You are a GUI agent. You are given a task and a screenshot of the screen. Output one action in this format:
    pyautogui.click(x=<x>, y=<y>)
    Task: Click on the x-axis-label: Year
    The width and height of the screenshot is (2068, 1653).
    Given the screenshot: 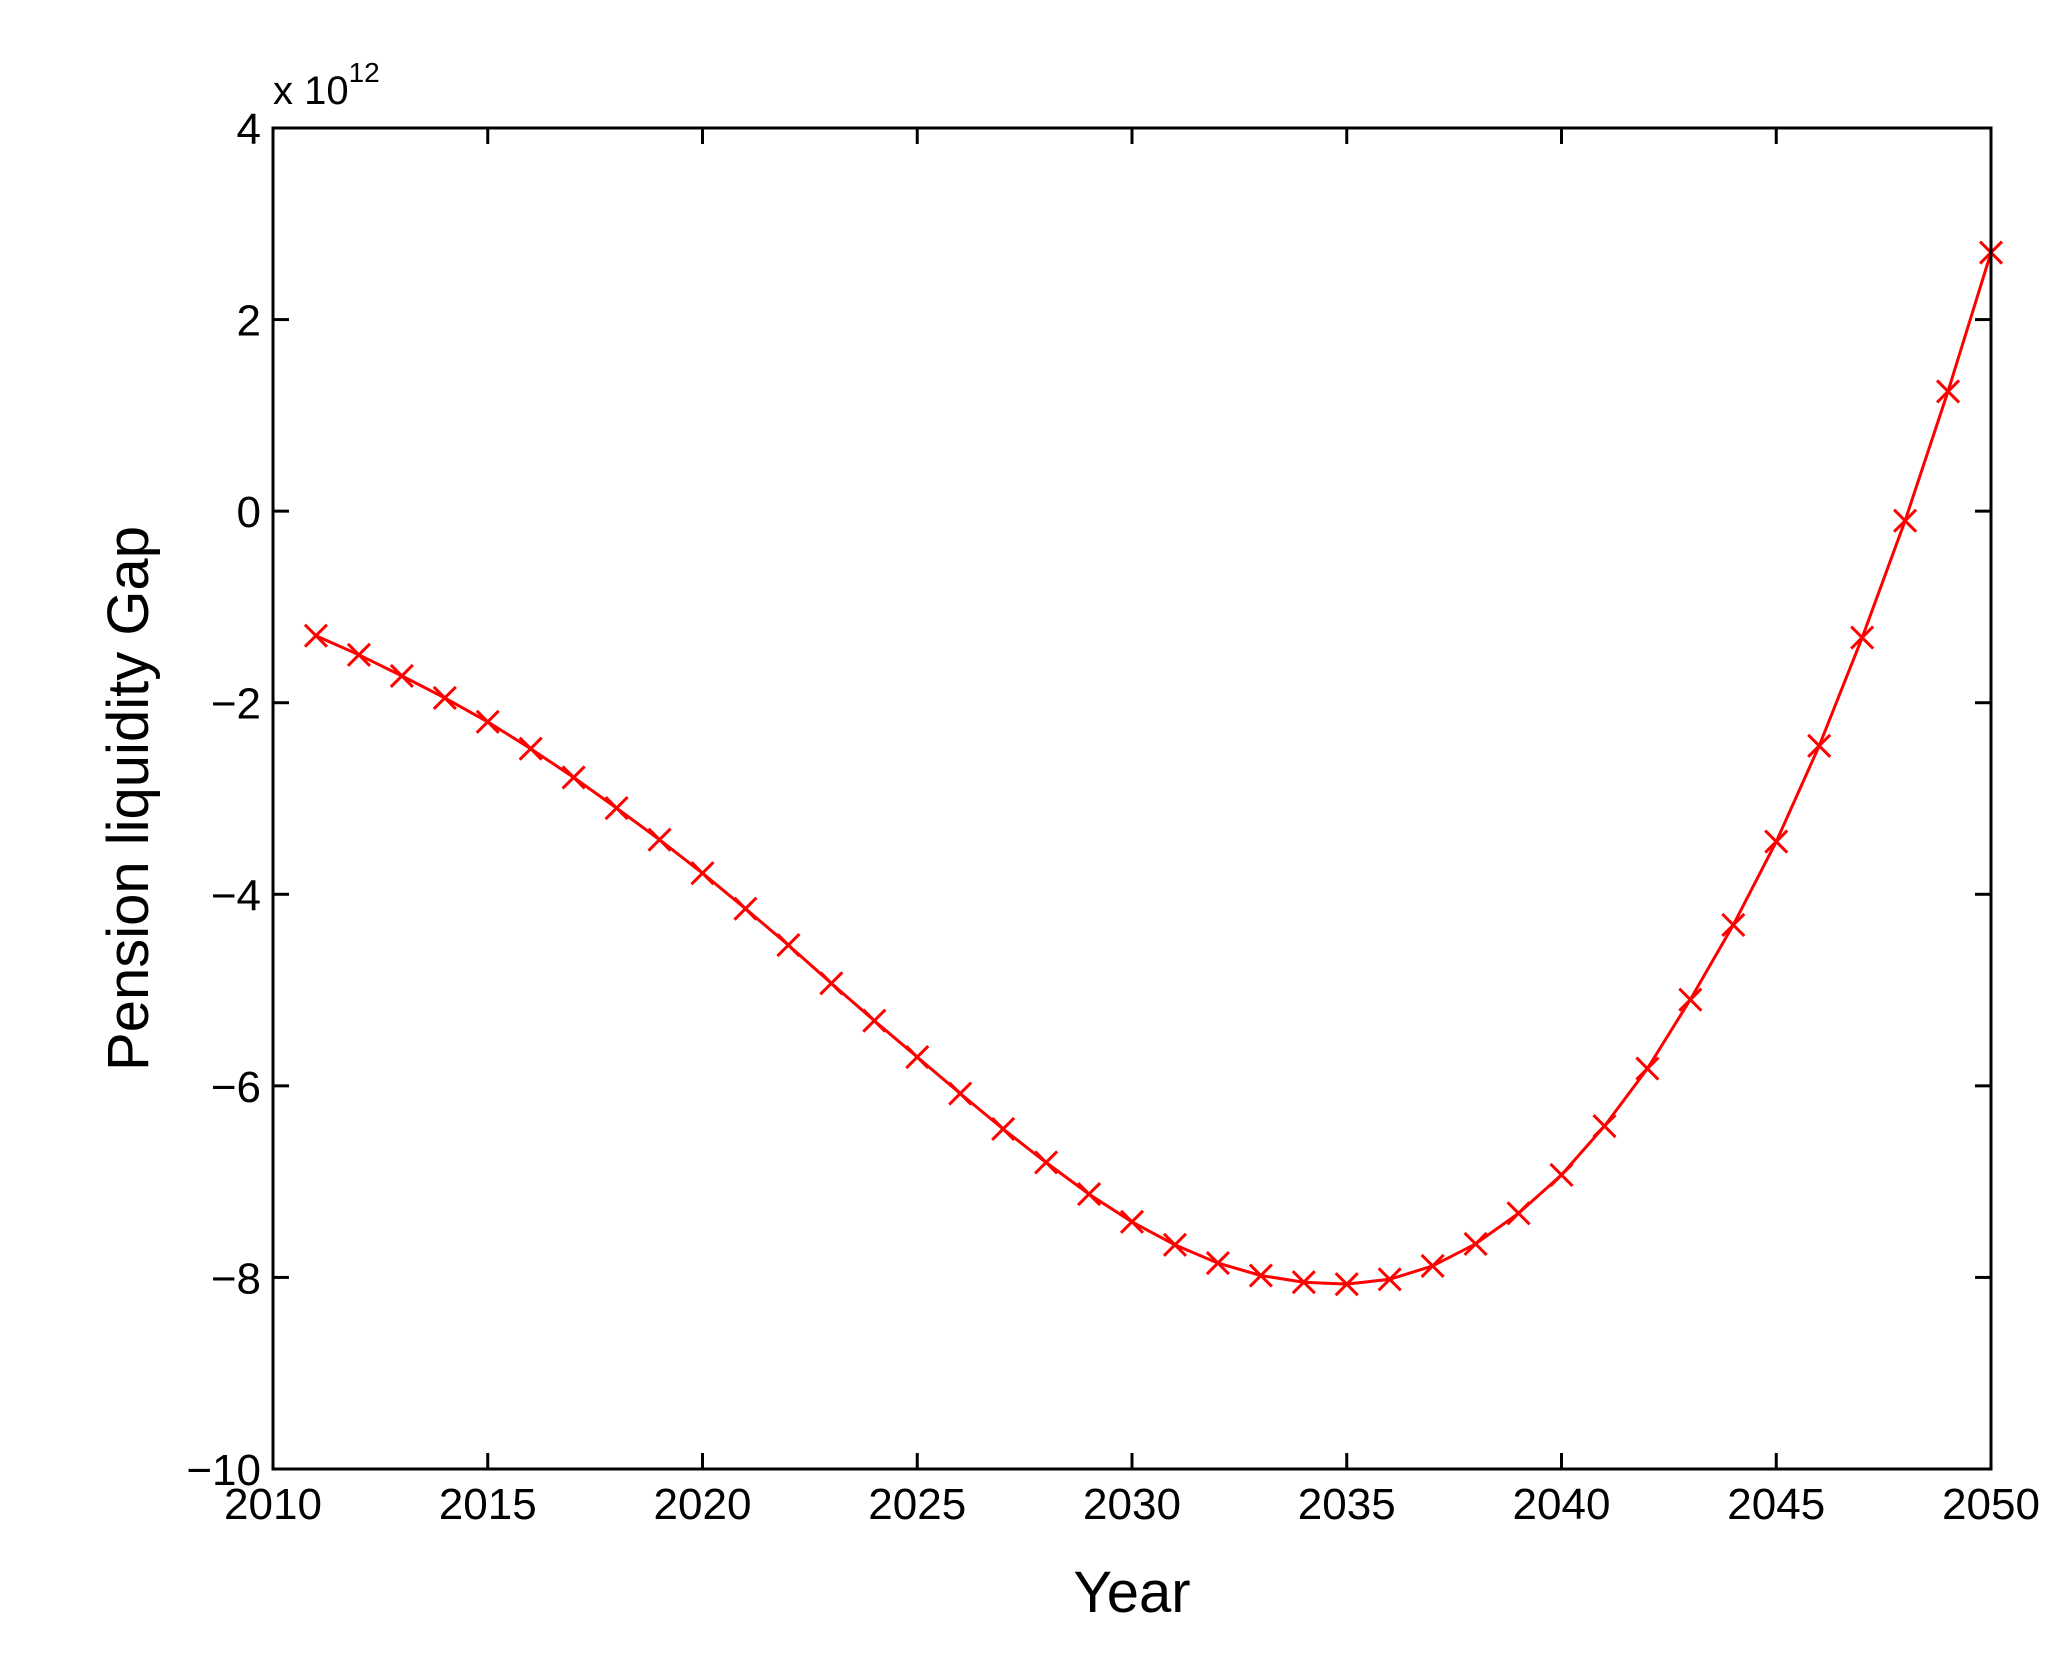 What is the action you would take?
    pyautogui.click(x=1131, y=1592)
    